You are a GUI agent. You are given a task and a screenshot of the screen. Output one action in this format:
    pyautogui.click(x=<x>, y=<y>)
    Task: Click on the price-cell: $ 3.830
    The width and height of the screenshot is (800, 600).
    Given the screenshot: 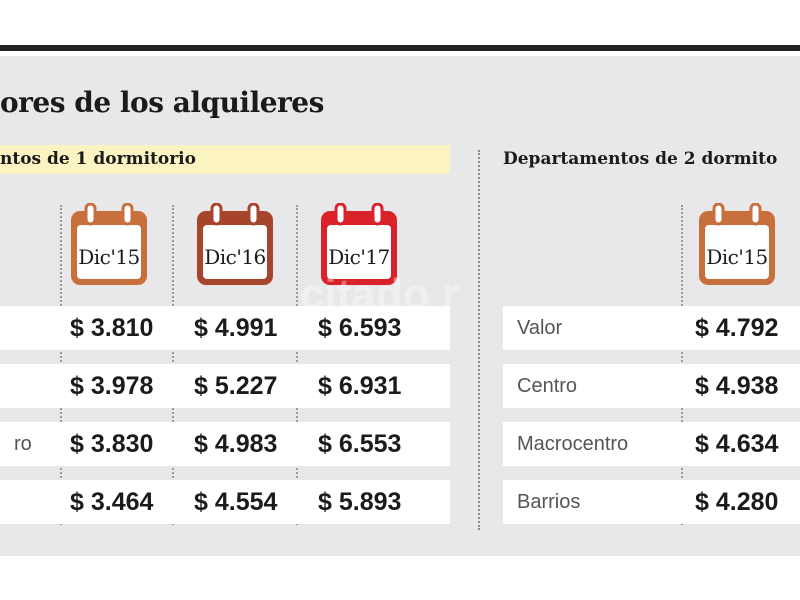 What is the action you would take?
    pyautogui.click(x=112, y=444)
    